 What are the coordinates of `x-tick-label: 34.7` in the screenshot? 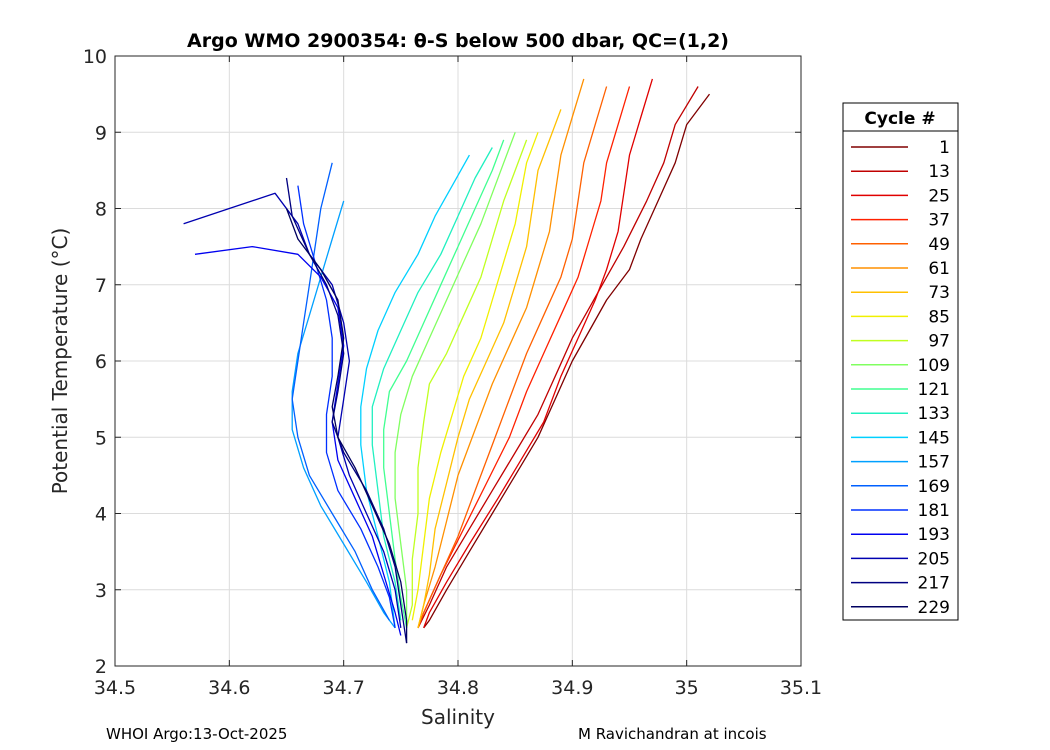 It's located at (344, 688).